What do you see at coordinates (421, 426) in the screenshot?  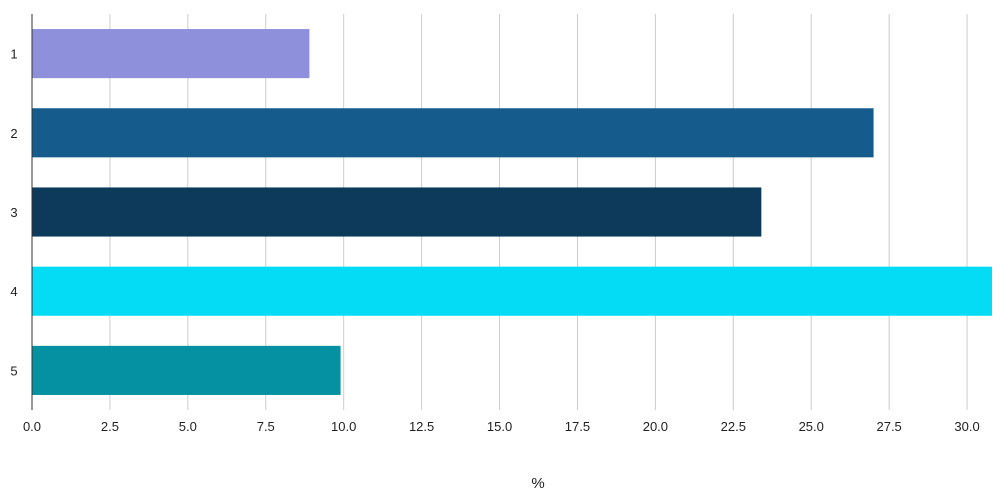 I see `x-tick-label: 12.5` at bounding box center [421, 426].